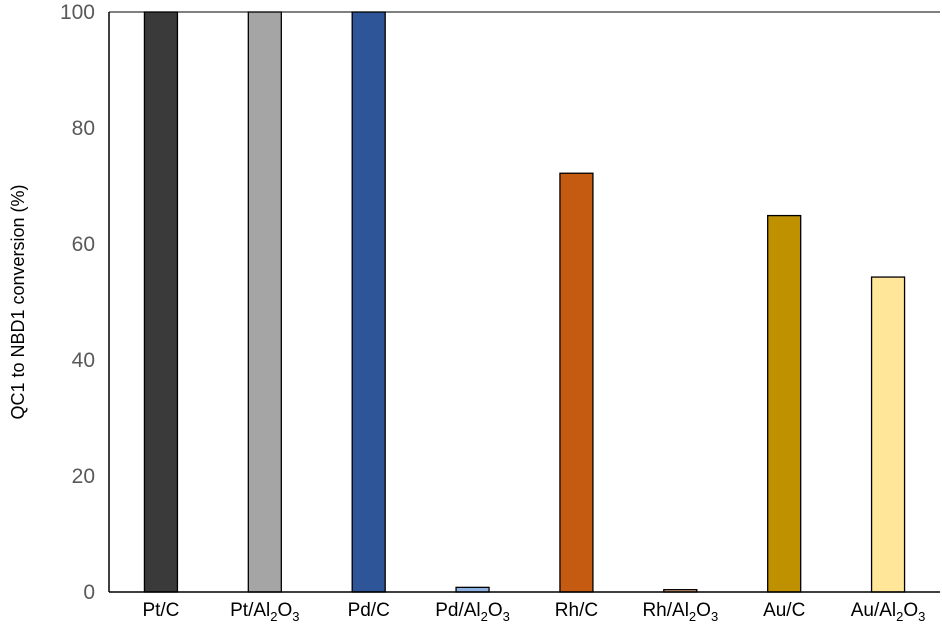  What do you see at coordinates (77, 12) in the screenshot?
I see `y-tick-label: 100` at bounding box center [77, 12].